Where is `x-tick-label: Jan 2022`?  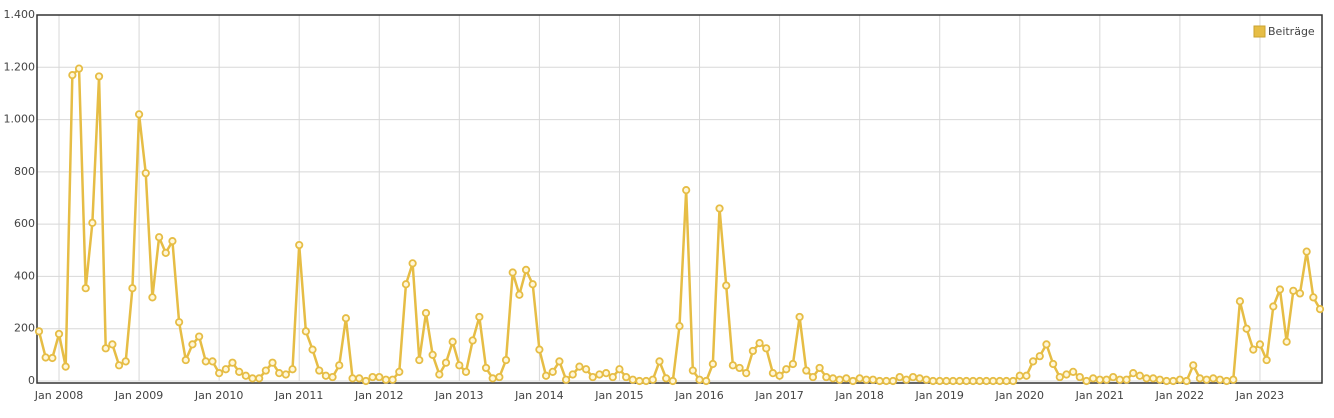
x-tick-label: Jan 2022 is located at coordinates (1179, 395).